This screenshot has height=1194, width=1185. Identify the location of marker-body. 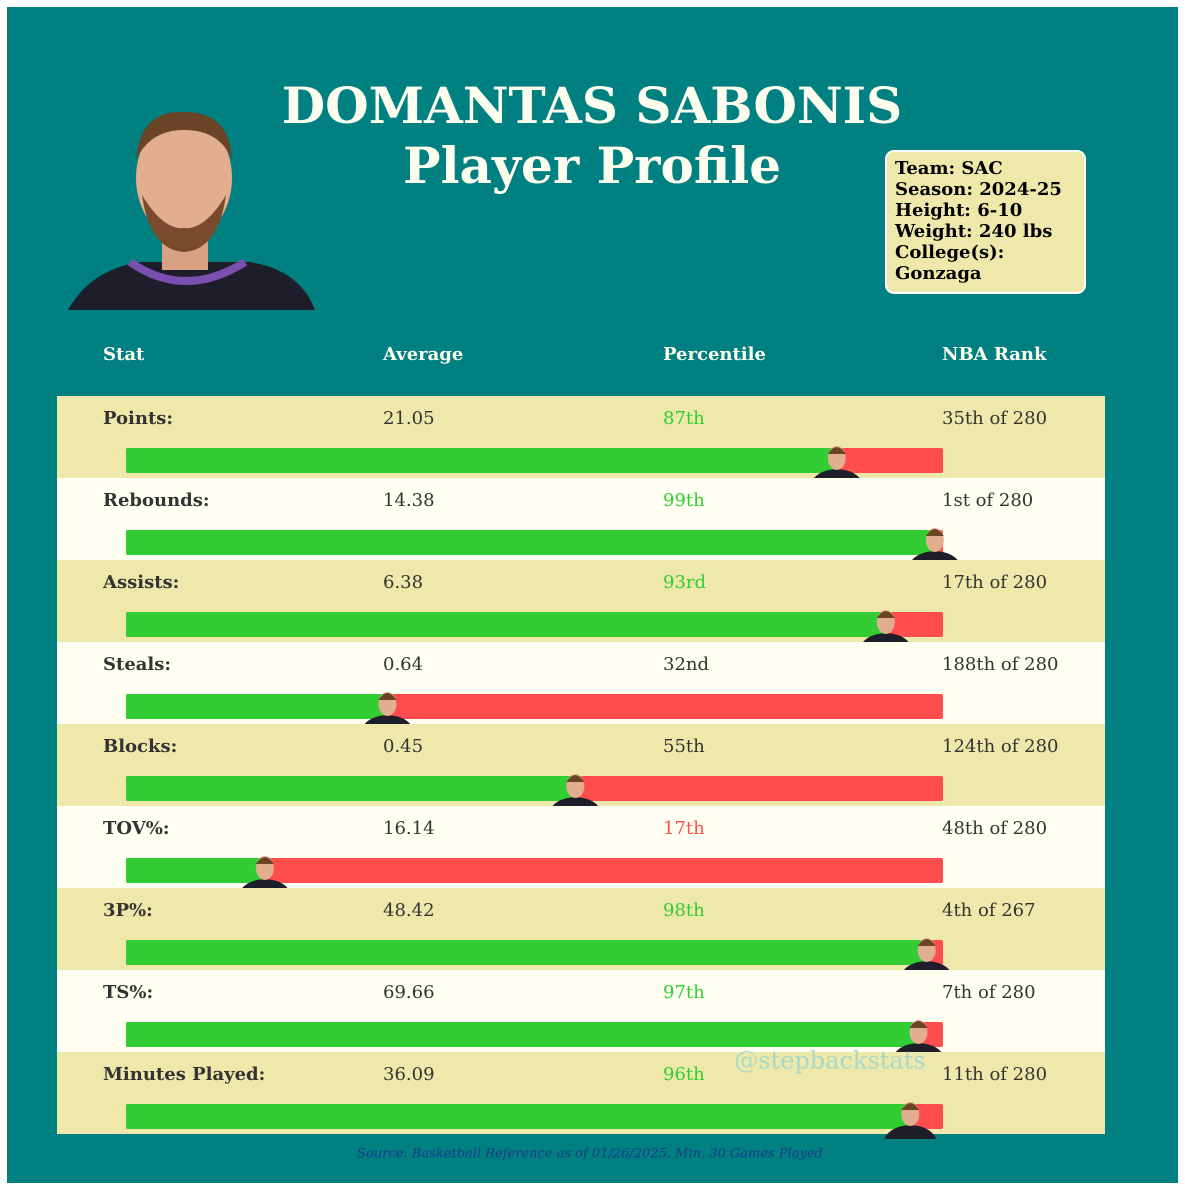
(910, 1132).